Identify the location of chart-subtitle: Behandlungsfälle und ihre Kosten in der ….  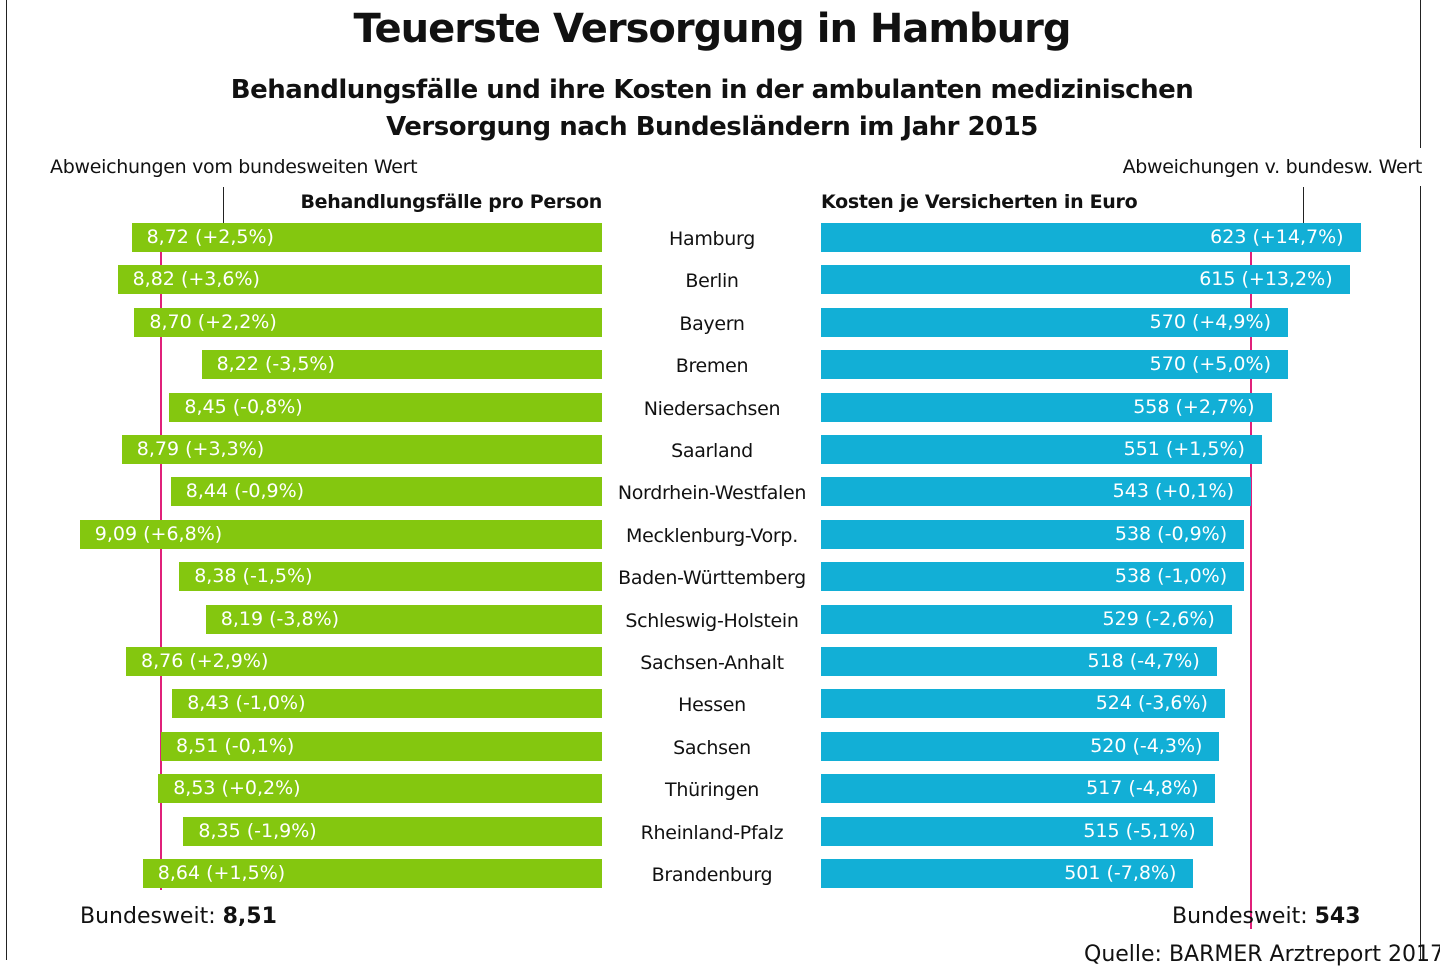
(712, 108).